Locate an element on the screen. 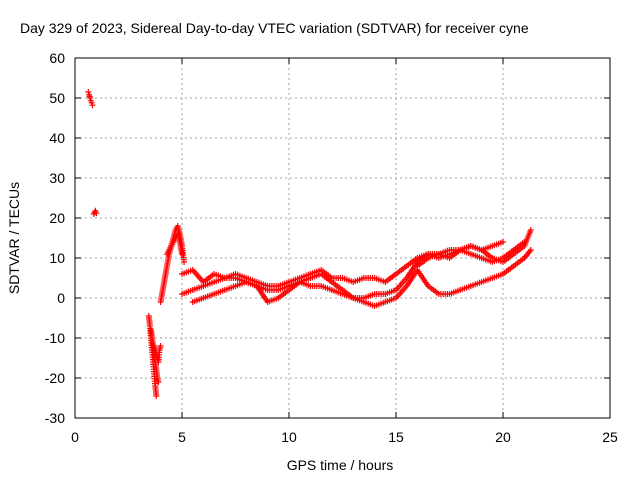 The height and width of the screenshot is (480, 640). y-tick-label: 60 is located at coordinates (57, 58).